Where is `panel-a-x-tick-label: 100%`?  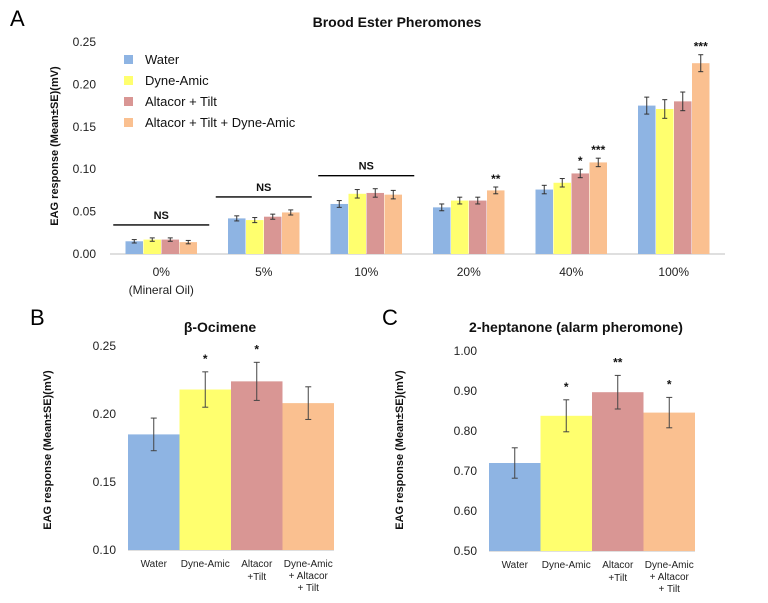 panel-a-x-tick-label: 100% is located at coordinates (673, 272).